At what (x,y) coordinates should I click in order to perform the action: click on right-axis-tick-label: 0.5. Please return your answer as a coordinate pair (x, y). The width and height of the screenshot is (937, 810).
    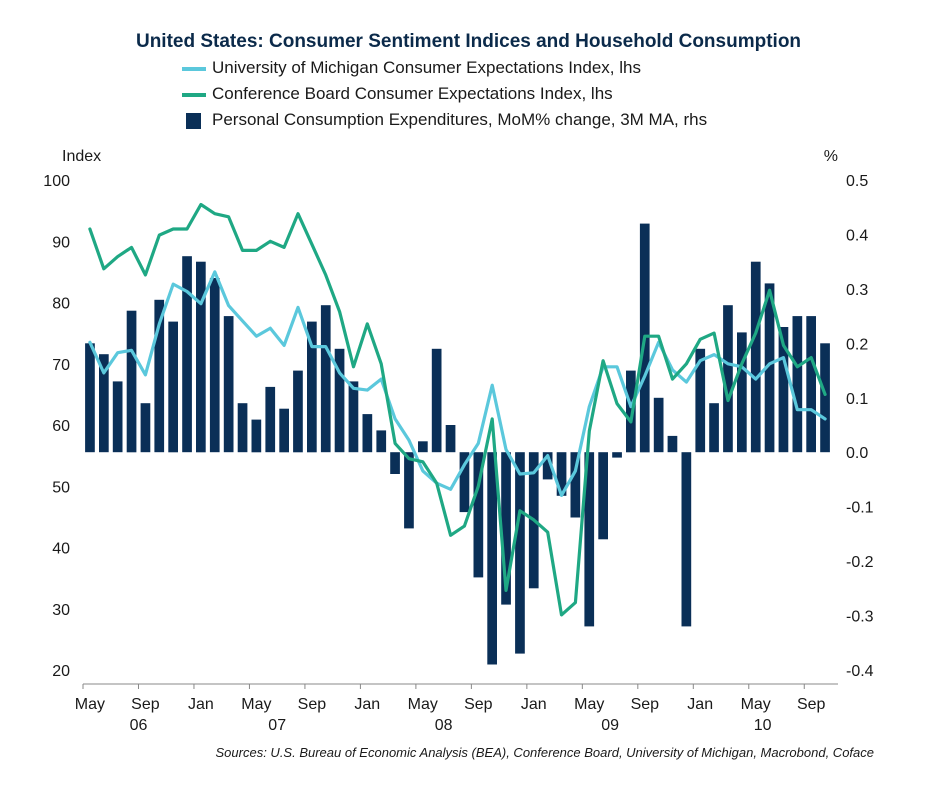
    Looking at the image, I should click on (857, 181).